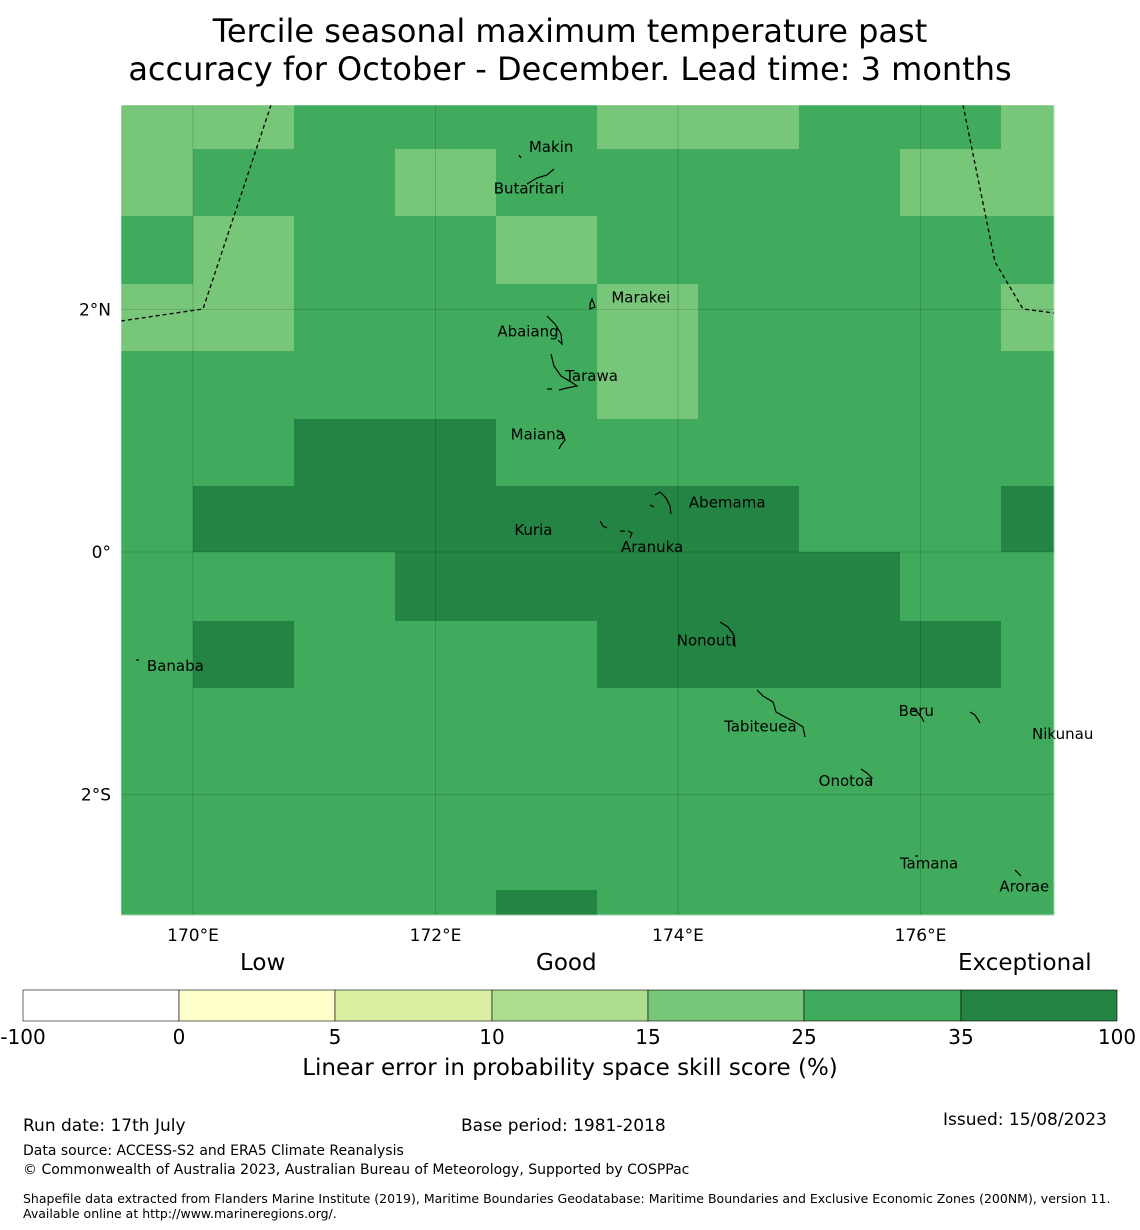 The width and height of the screenshot is (1140, 1230). Describe the element at coordinates (640, 297) in the screenshot. I see `island-label: Marakei` at that location.